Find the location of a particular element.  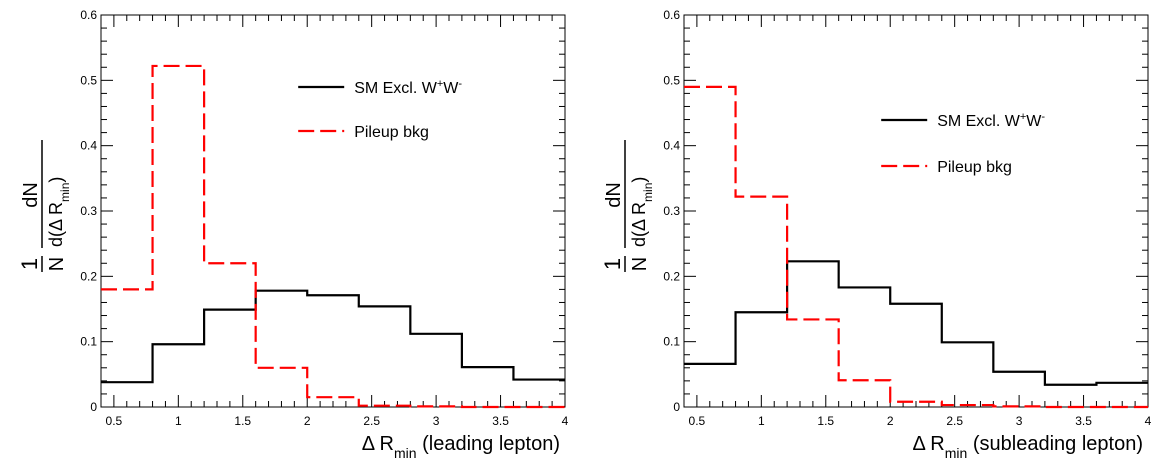

x-axis-title: Δ Rmin (subleading lepton) is located at coordinates (1027, 446).